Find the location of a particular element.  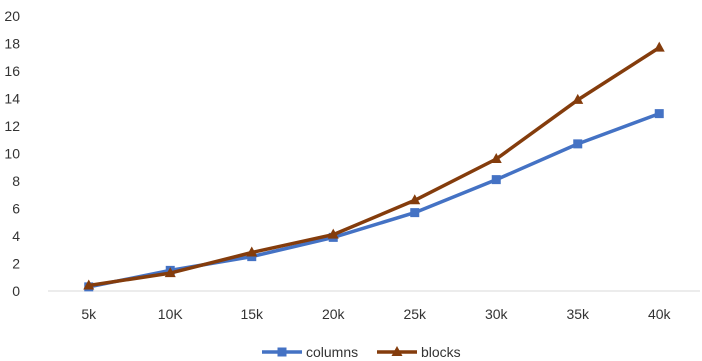

x-tick-label: 15k is located at coordinates (252, 314).